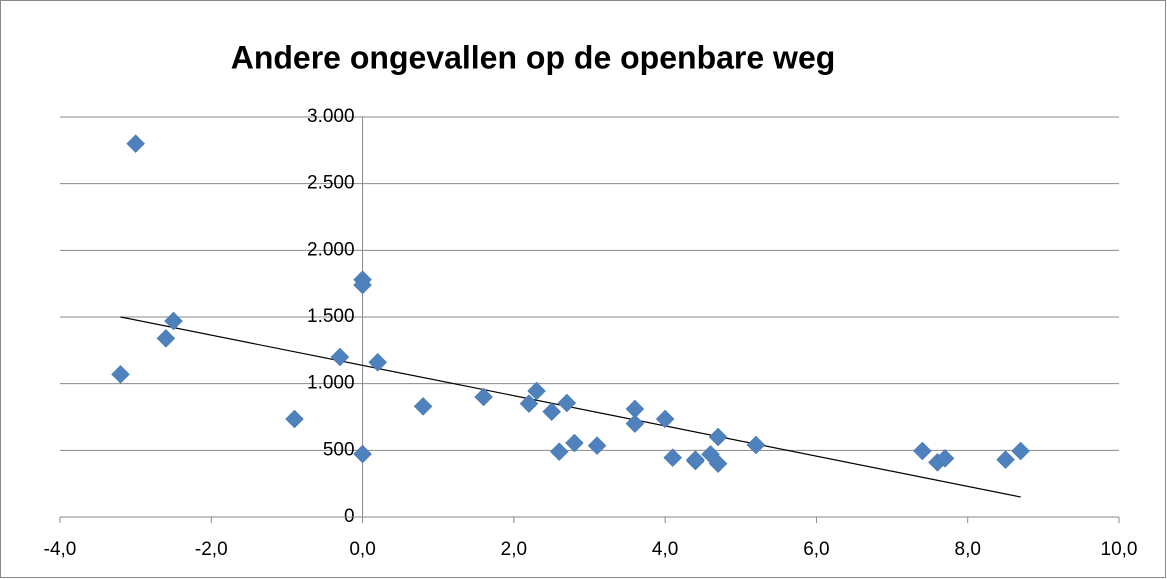  I want to click on x-tick-label: -2,0, so click(211, 549).